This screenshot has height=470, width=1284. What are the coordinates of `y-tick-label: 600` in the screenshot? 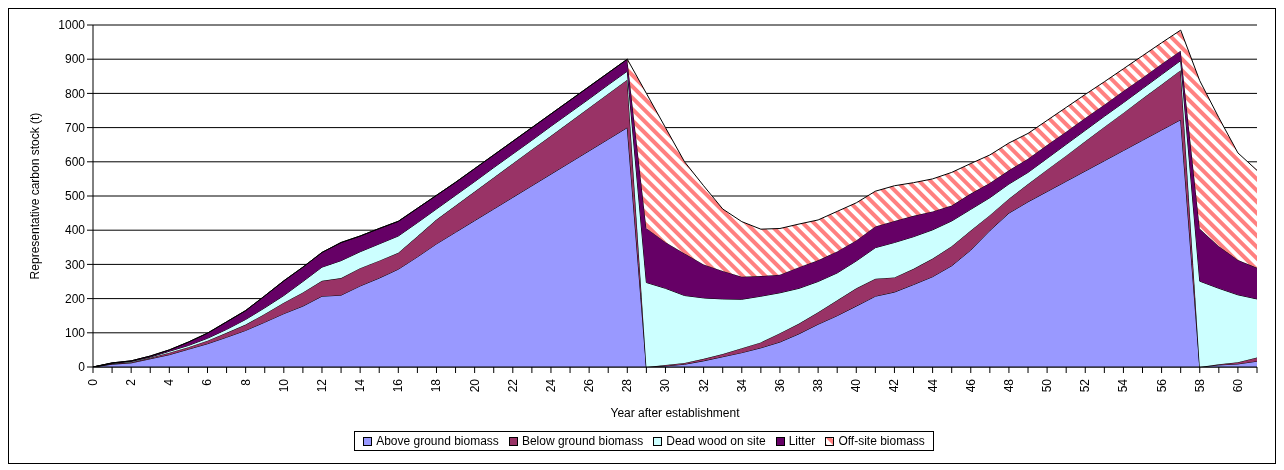 It's located at (75, 162).